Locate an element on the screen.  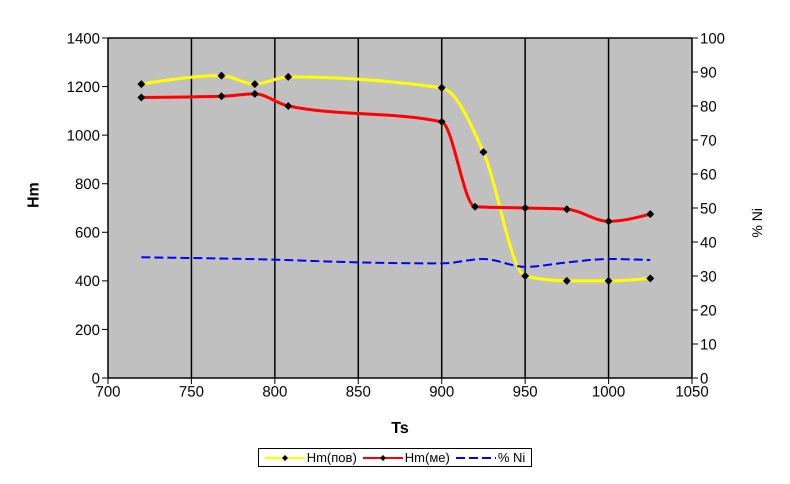
y-tick-label: 600 is located at coordinates (87, 233).